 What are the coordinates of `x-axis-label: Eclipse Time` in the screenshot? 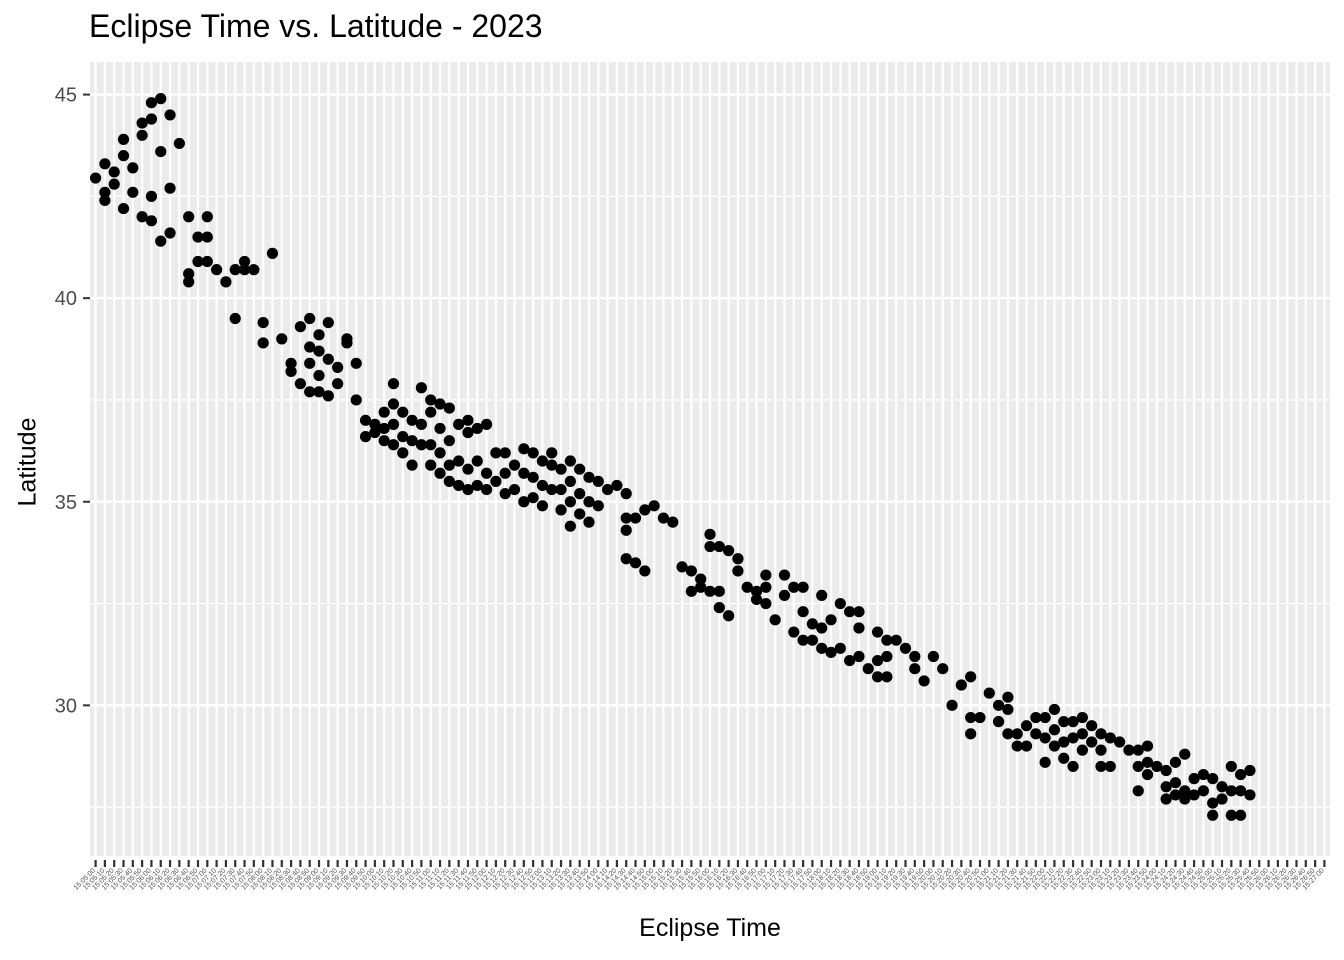 It's located at (710, 928).